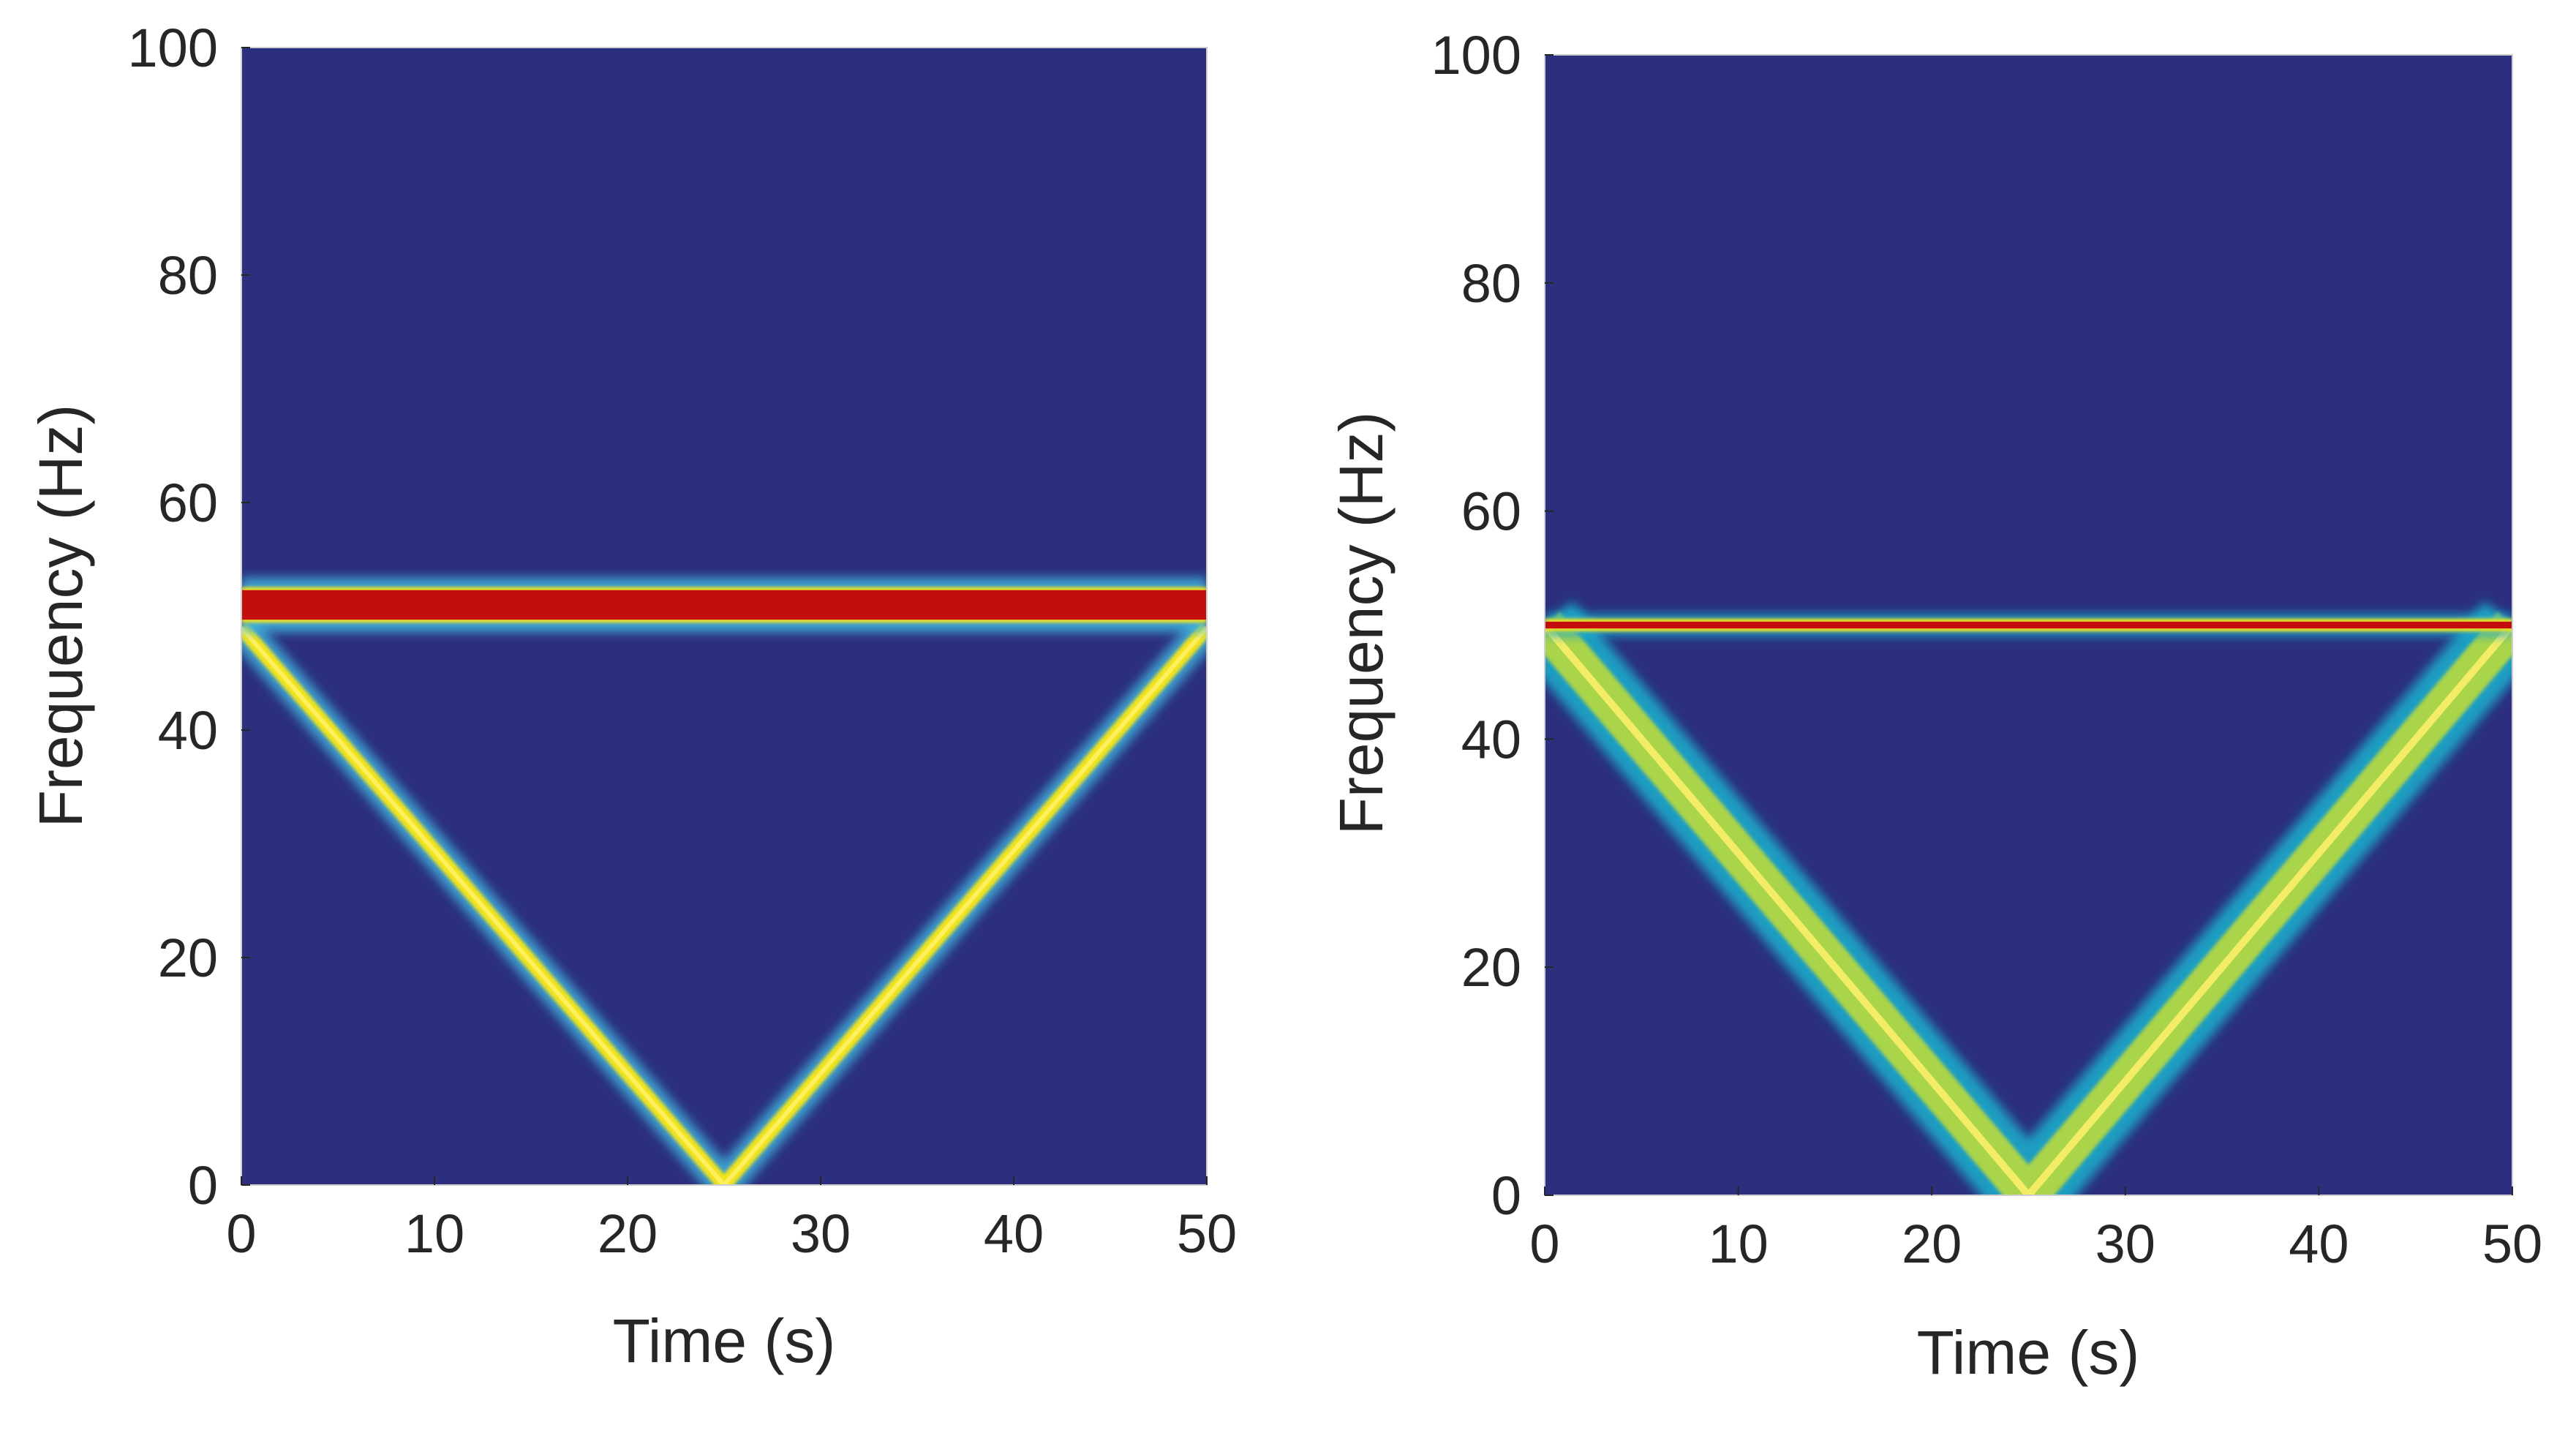  What do you see at coordinates (1492, 625) in the screenshot?
I see `y-ticks-right: 0 20 40 60 80 100` at bounding box center [1492, 625].